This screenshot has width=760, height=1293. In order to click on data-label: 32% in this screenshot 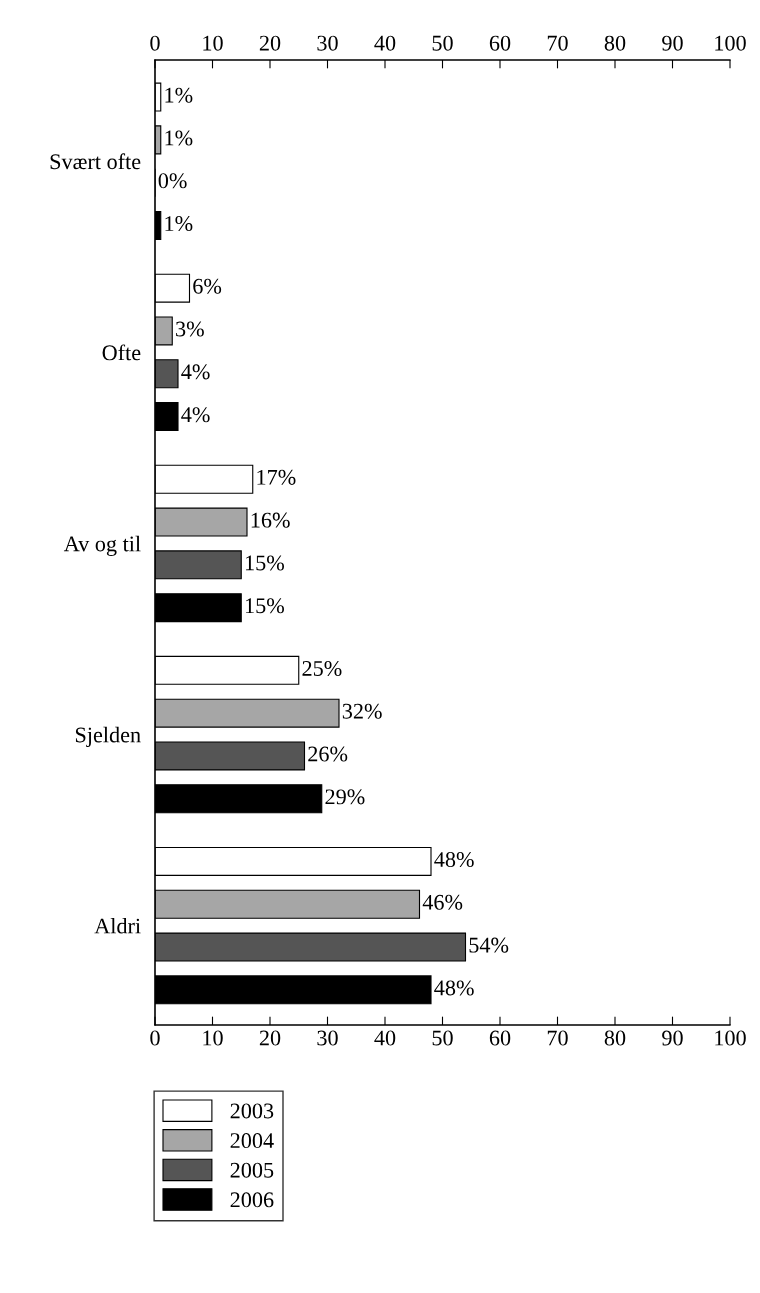, I will do `click(362, 711)`.